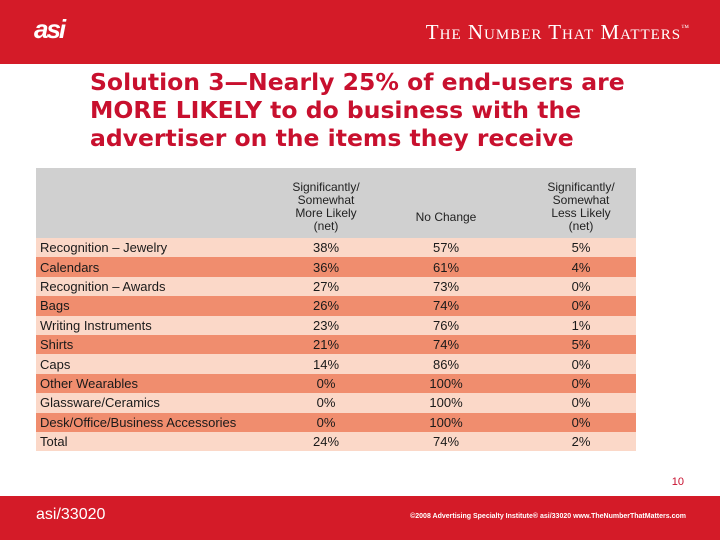  I want to click on table-row: Calendars 36% 61% 4%, so click(336, 267).